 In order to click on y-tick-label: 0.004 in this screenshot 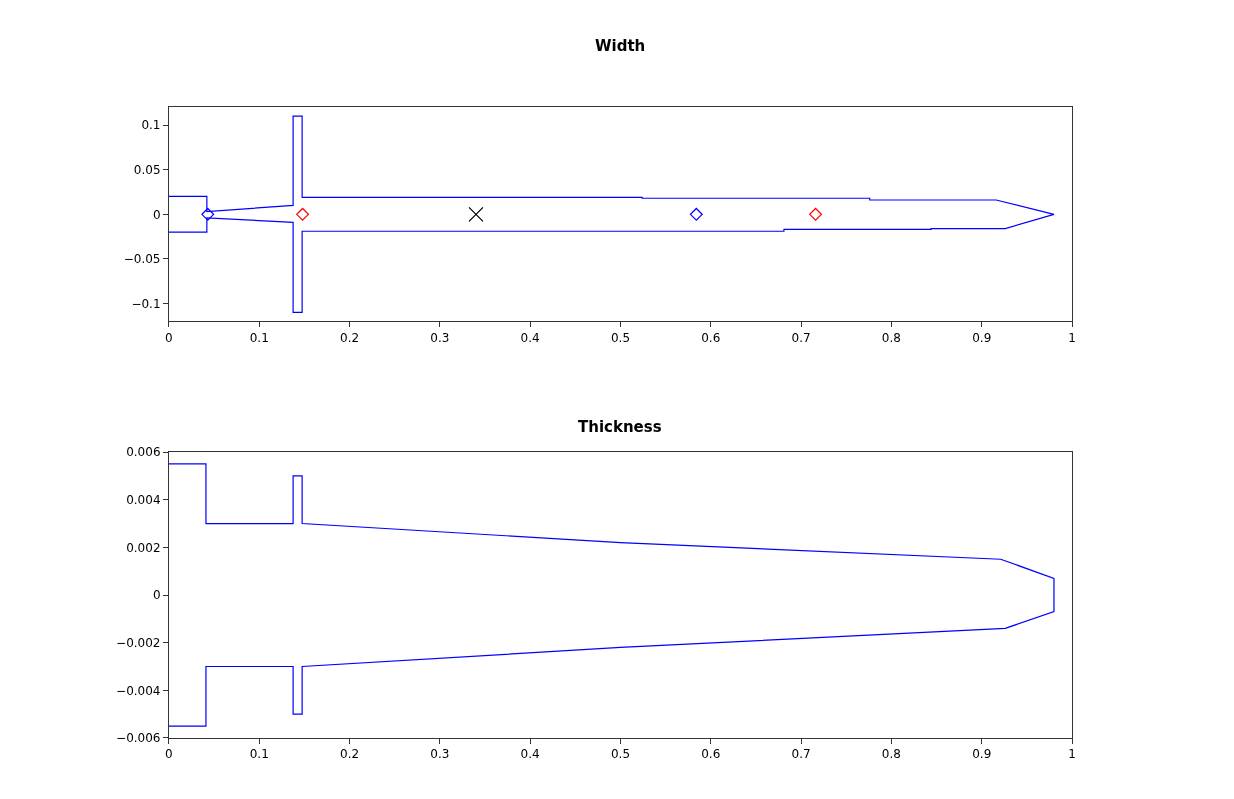, I will do `click(143, 499)`.